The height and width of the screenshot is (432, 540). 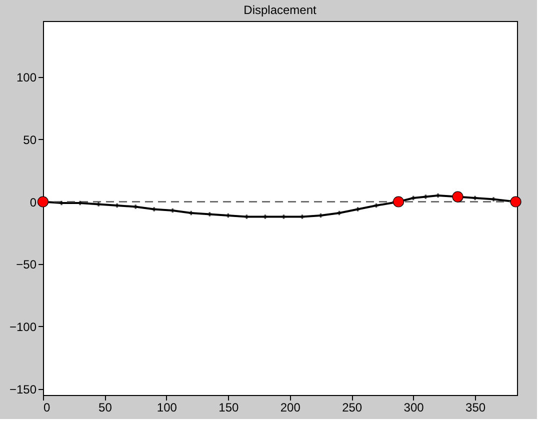 I want to click on y-tick-label: 50, so click(x=30, y=139).